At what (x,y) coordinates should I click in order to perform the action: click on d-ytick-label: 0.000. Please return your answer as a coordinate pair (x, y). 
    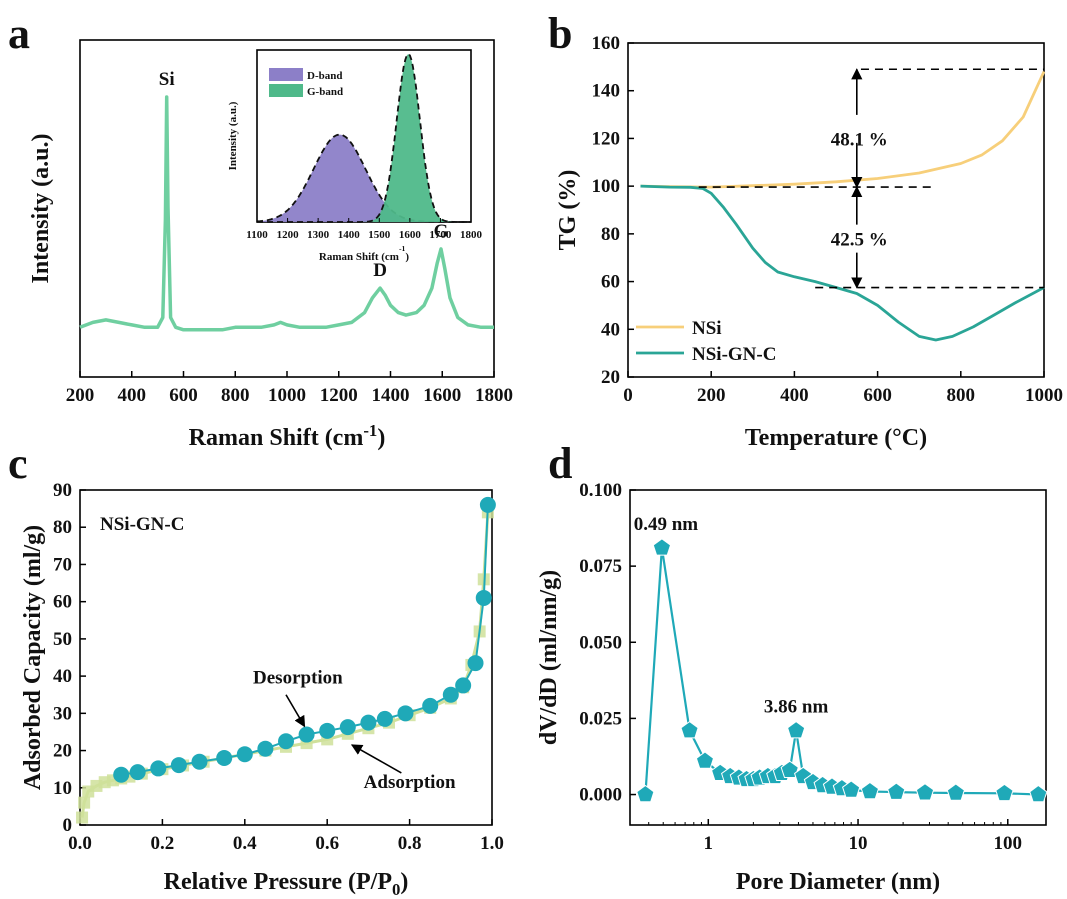
    Looking at the image, I should click on (600, 795).